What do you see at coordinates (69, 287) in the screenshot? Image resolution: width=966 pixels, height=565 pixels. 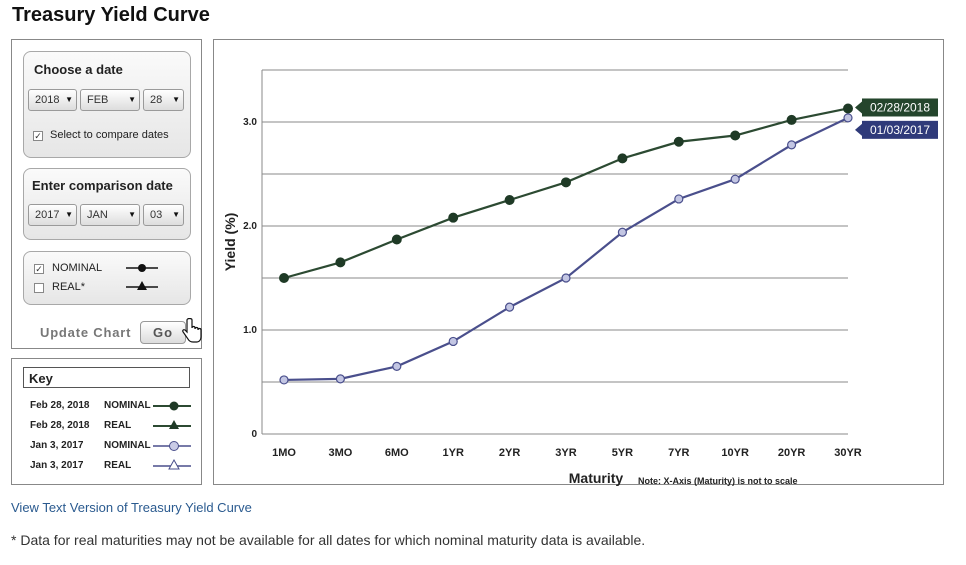 I see `real-label: REAL*` at bounding box center [69, 287].